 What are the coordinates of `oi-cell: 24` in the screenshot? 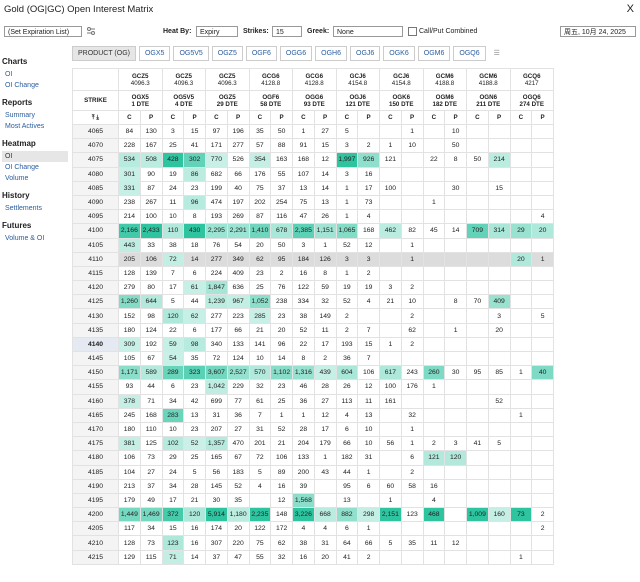 It's located at (173, 188).